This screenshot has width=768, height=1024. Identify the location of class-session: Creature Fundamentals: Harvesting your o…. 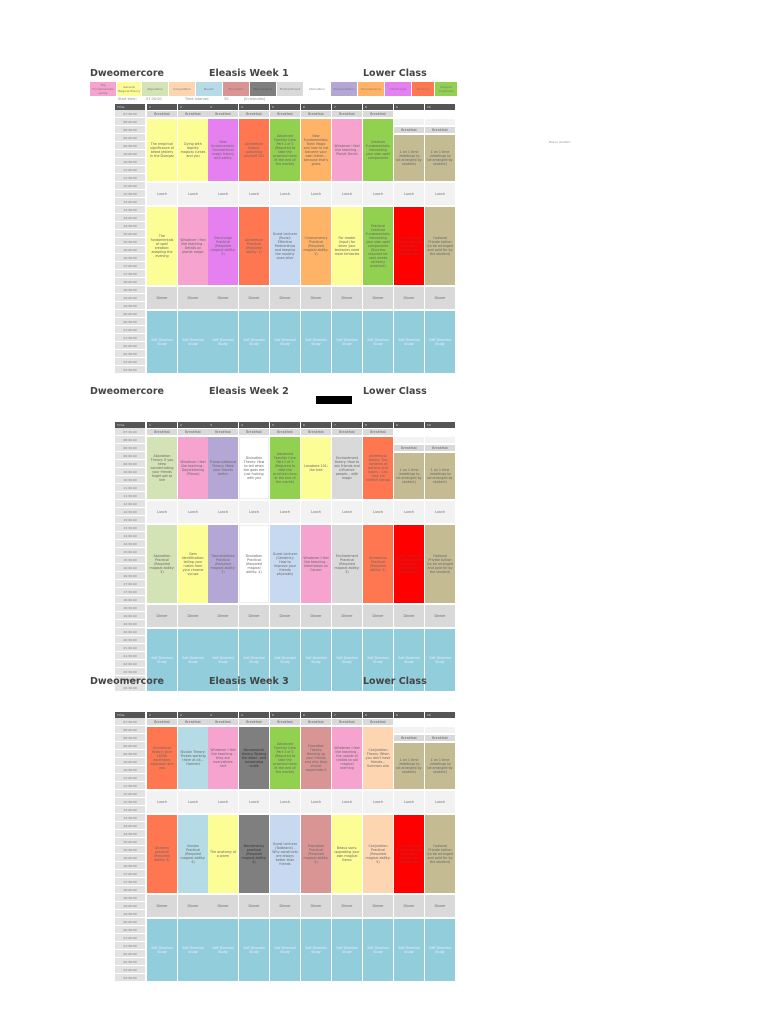
(378, 150).